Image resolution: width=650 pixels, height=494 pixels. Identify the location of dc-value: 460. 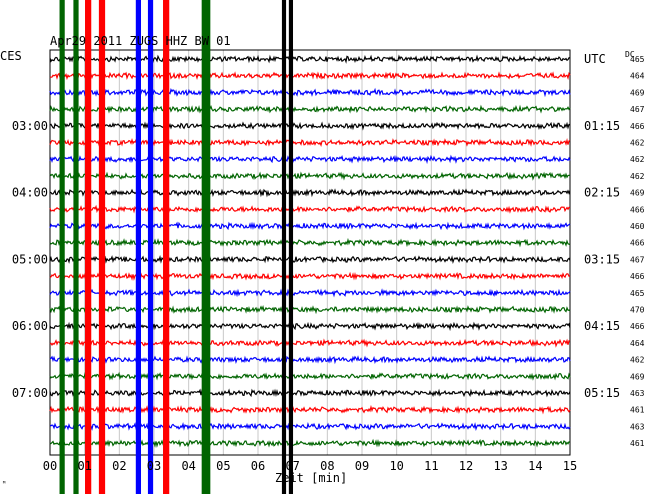
(637, 226).